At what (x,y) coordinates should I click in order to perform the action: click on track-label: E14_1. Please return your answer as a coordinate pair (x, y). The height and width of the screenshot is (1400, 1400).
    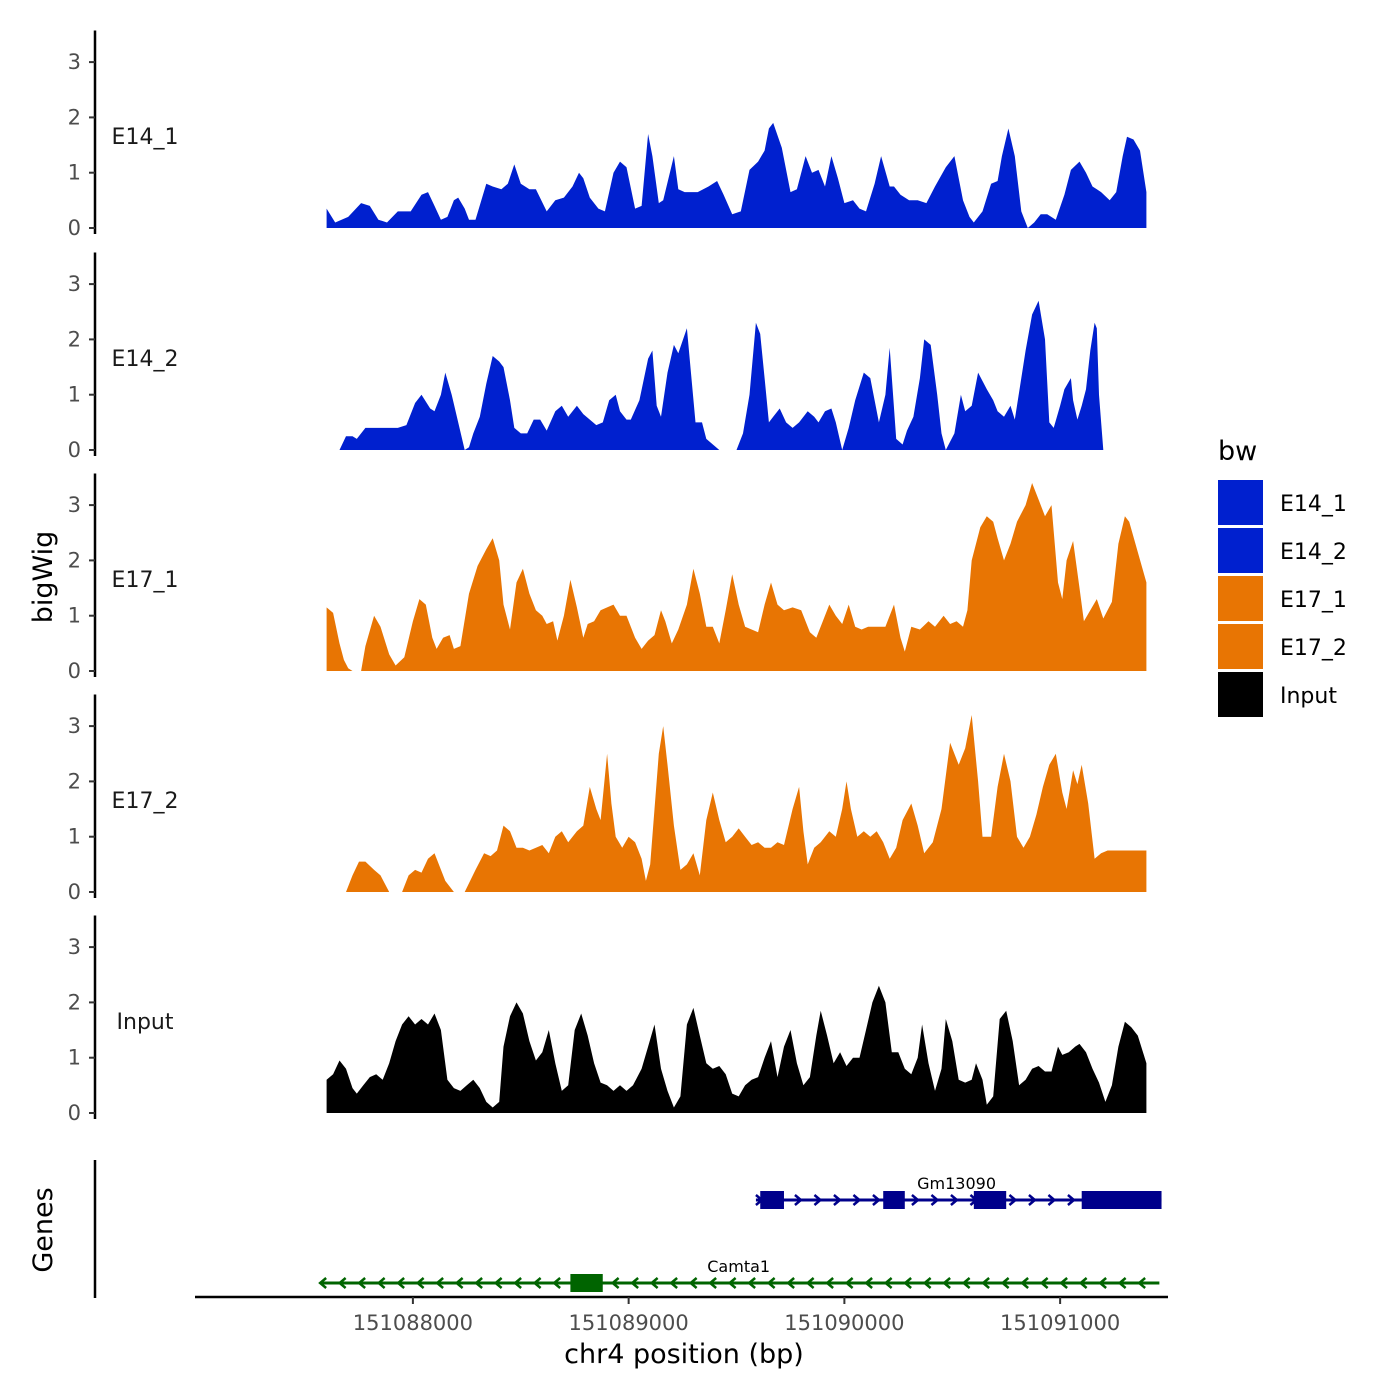
    Looking at the image, I should click on (145, 137).